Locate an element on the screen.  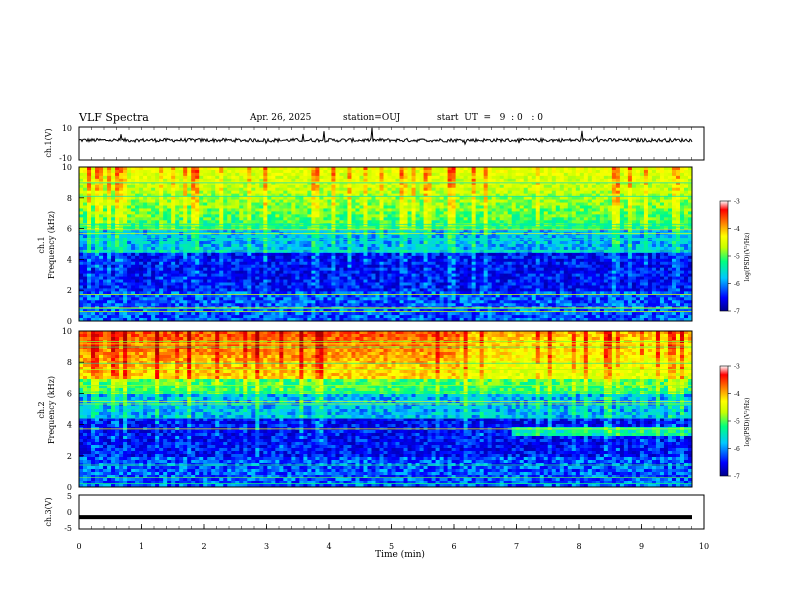
ch2-spec-ytick: 10 is located at coordinates (67, 331).